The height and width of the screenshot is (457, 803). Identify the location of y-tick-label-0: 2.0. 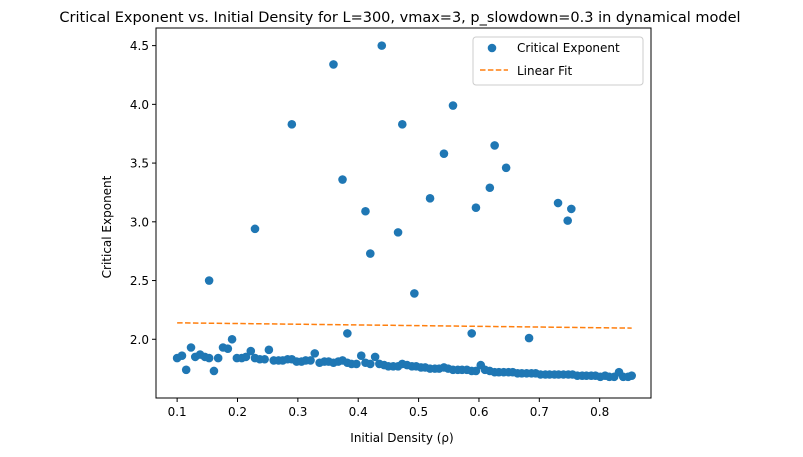
(139, 340).